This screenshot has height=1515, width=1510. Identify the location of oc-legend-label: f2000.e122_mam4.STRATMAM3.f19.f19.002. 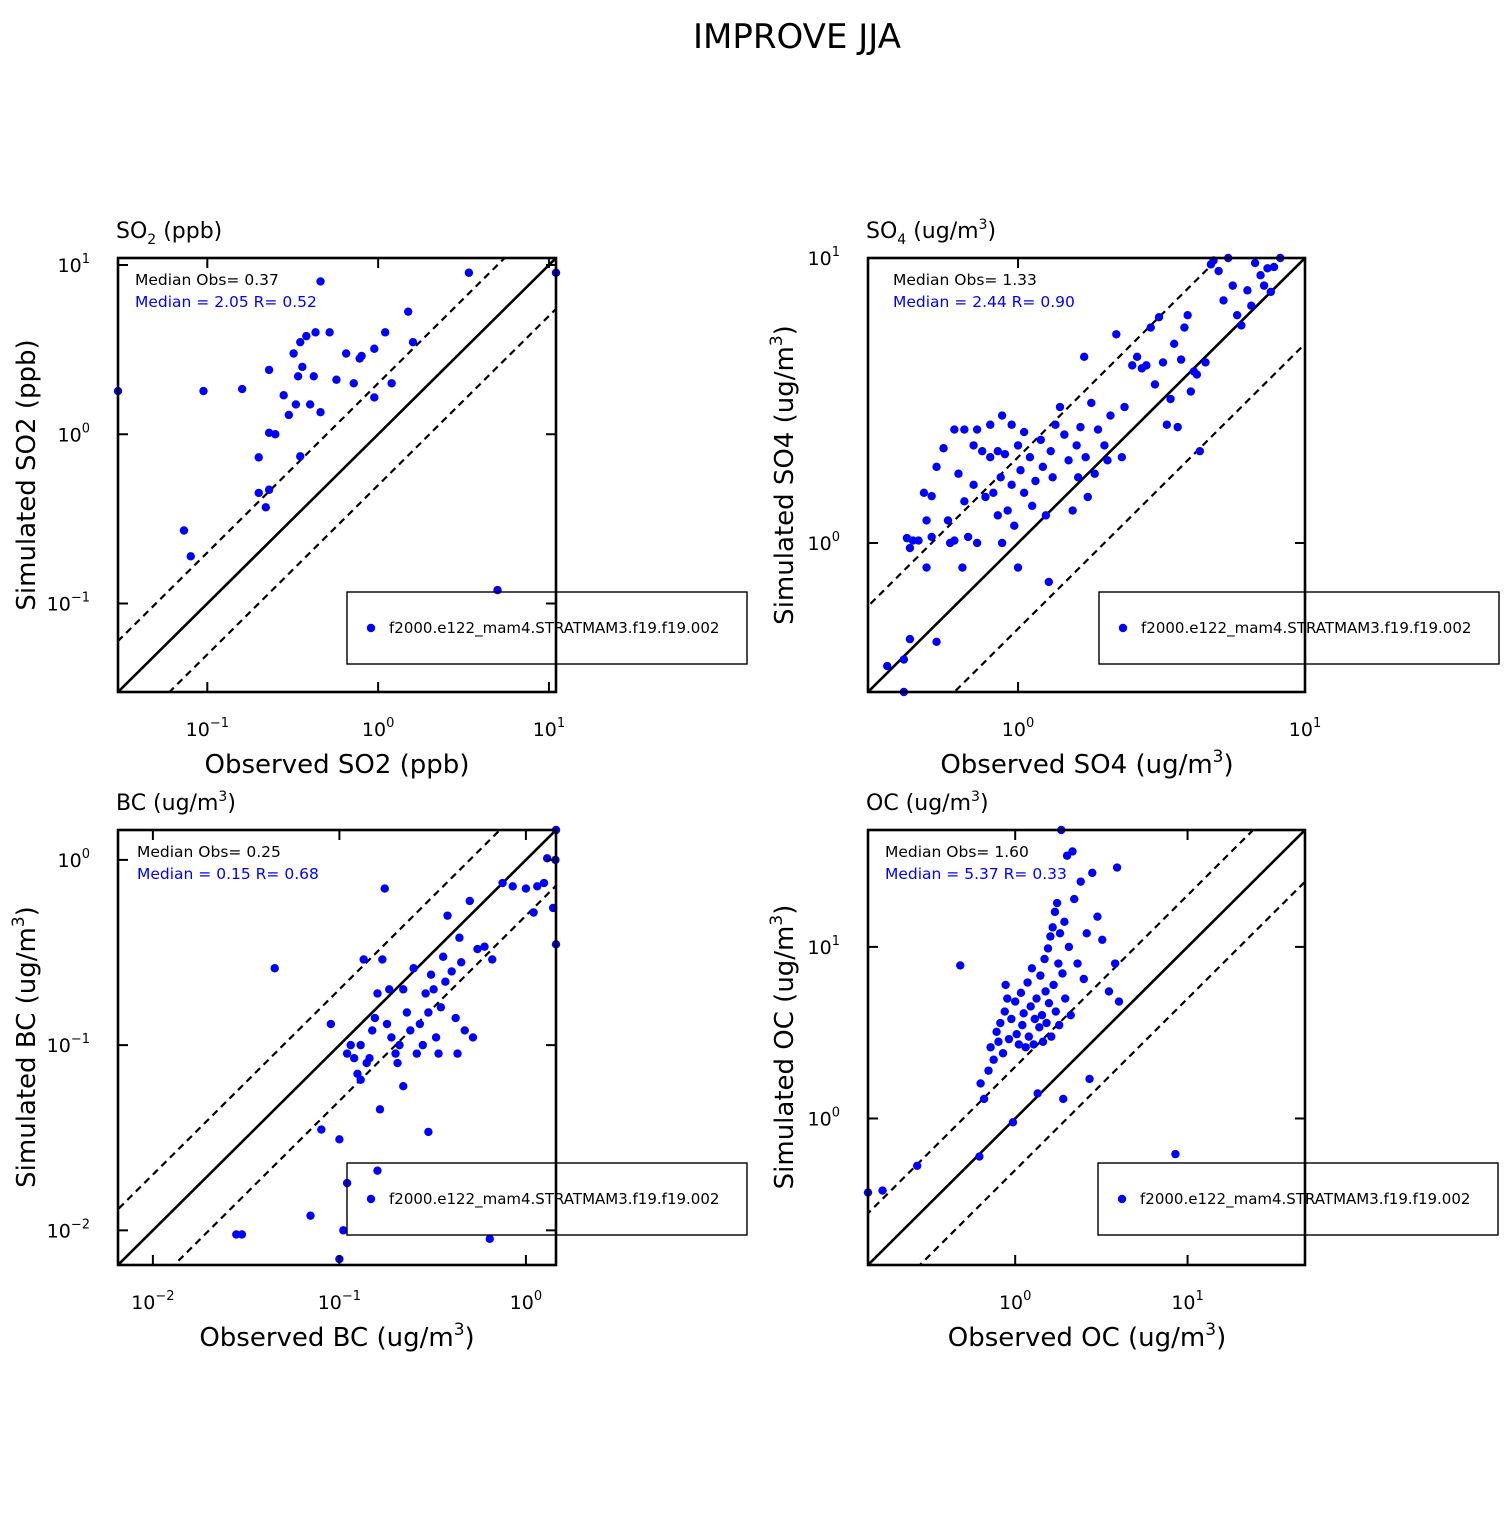
(1305, 1199).